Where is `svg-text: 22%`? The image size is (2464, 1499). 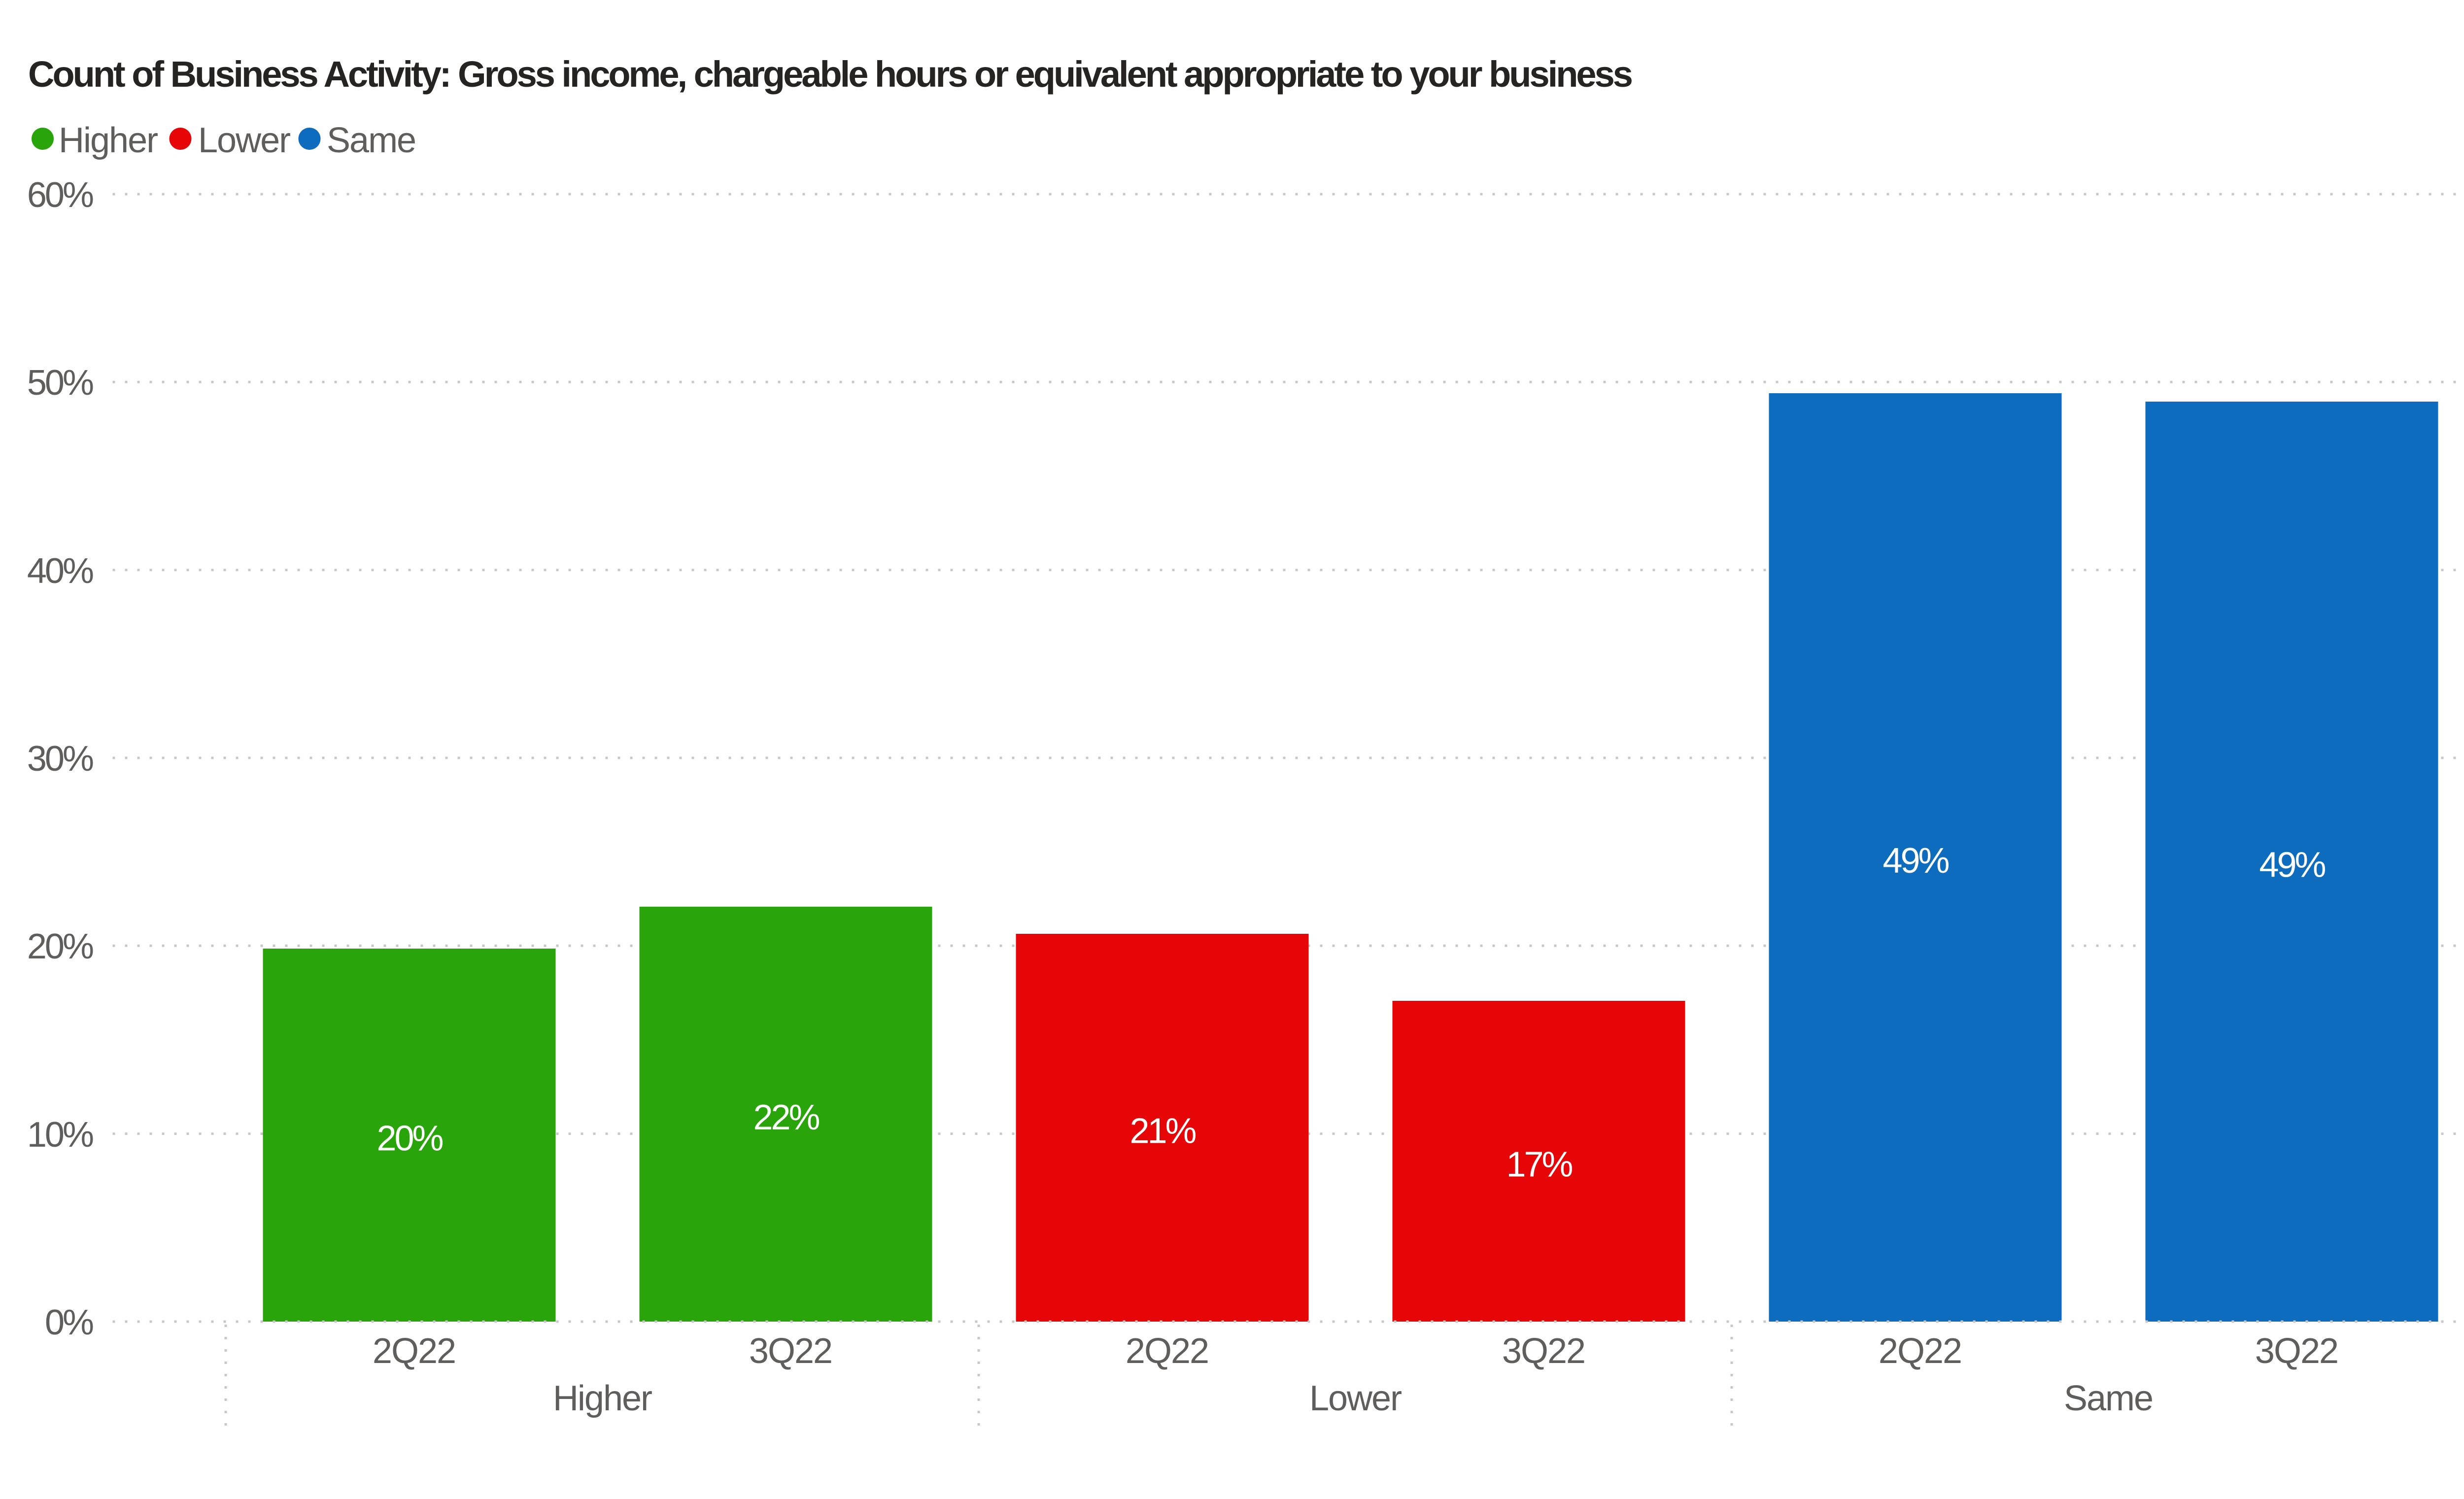
svg-text: 22% is located at coordinates (786, 1117).